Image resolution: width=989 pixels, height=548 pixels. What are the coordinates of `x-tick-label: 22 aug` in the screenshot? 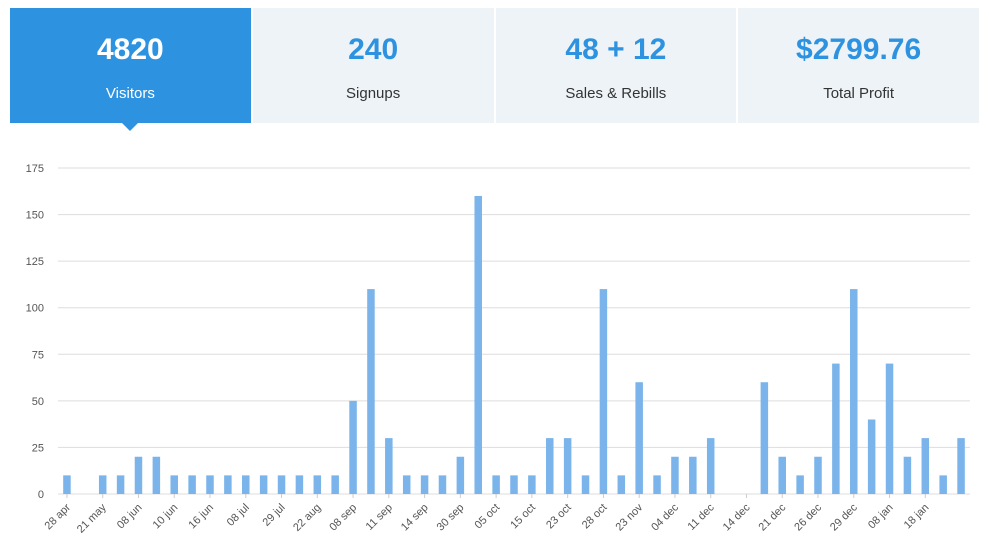 It's located at (307, 518).